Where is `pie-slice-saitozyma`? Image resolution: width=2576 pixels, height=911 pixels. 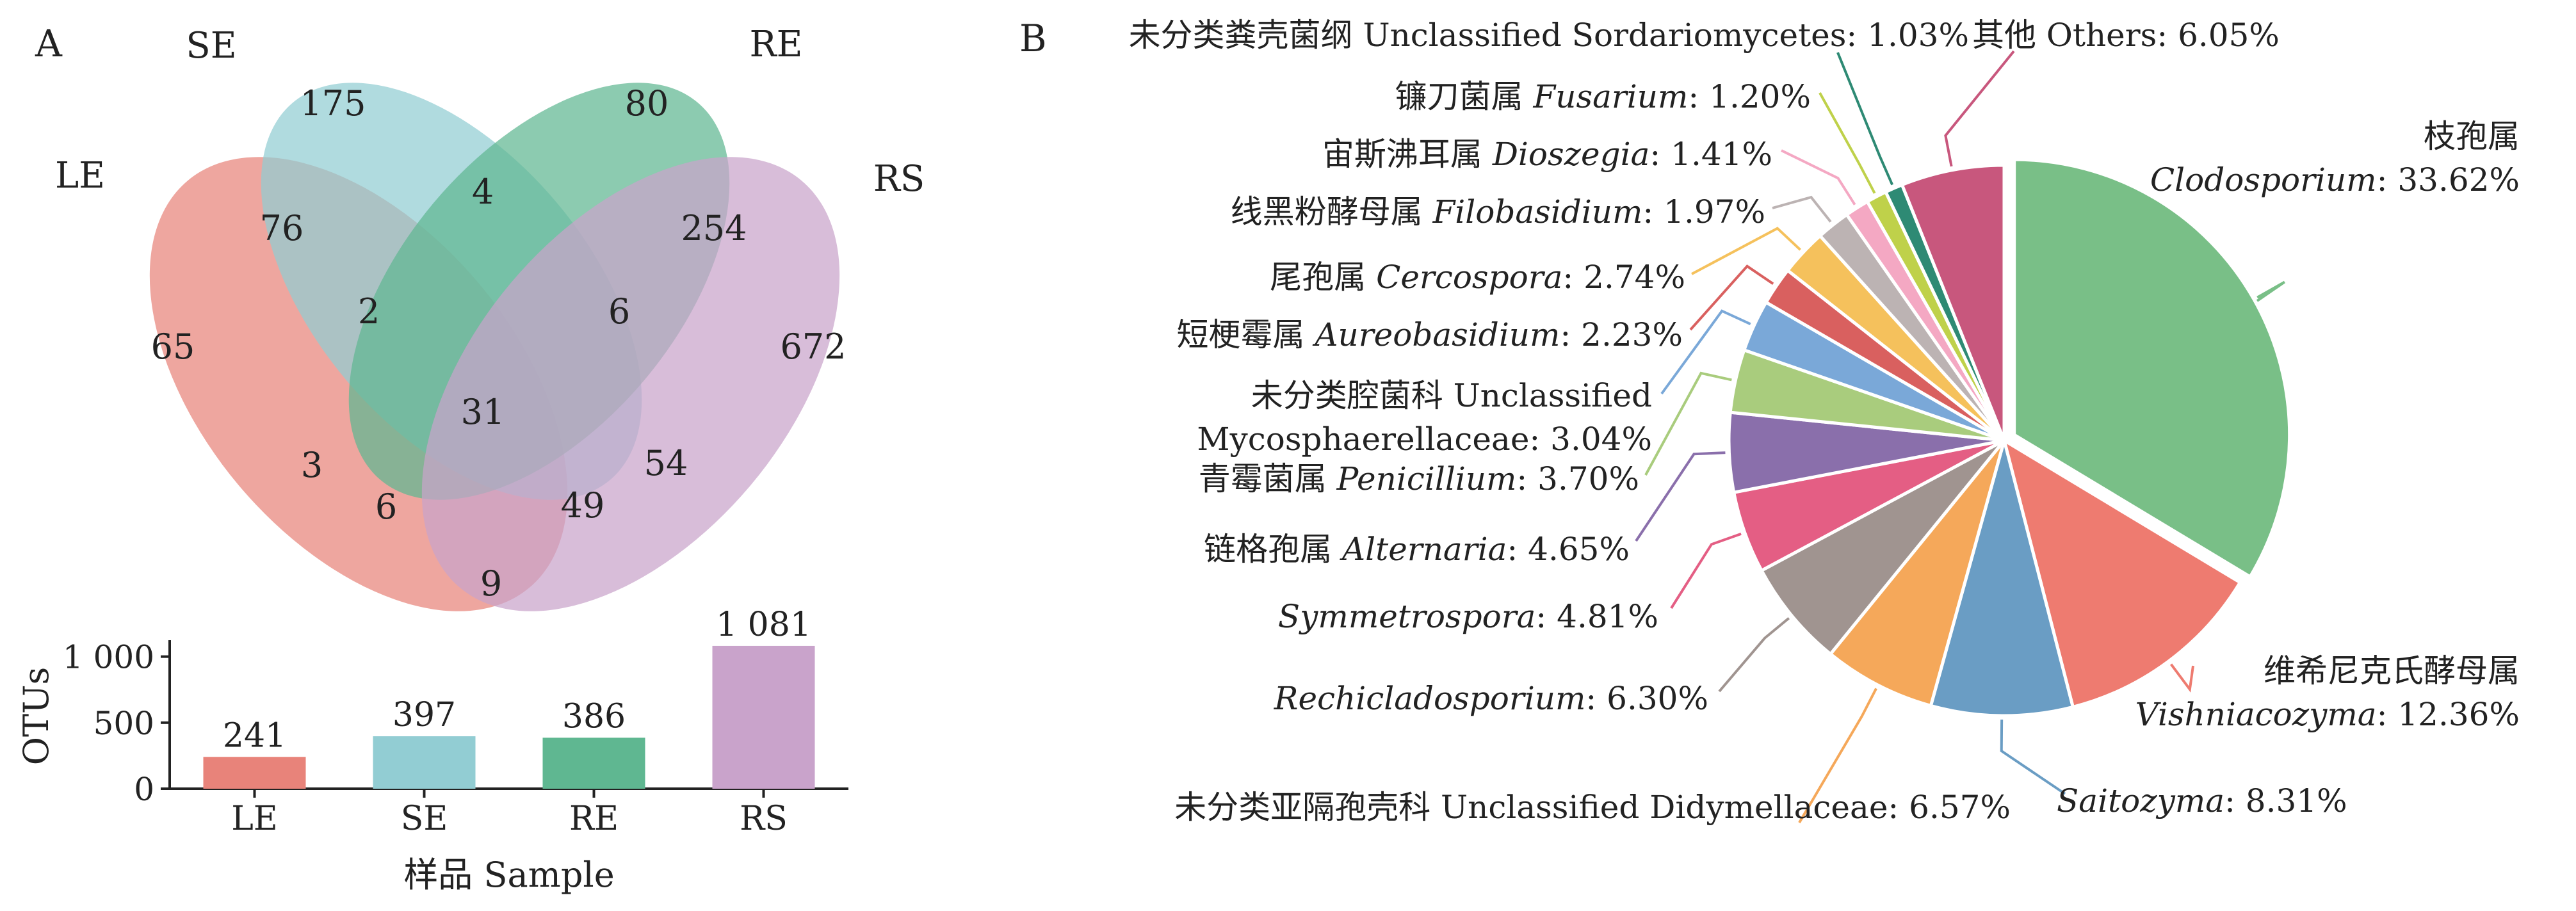 pie-slice-saitozyma is located at coordinates (2002, 576).